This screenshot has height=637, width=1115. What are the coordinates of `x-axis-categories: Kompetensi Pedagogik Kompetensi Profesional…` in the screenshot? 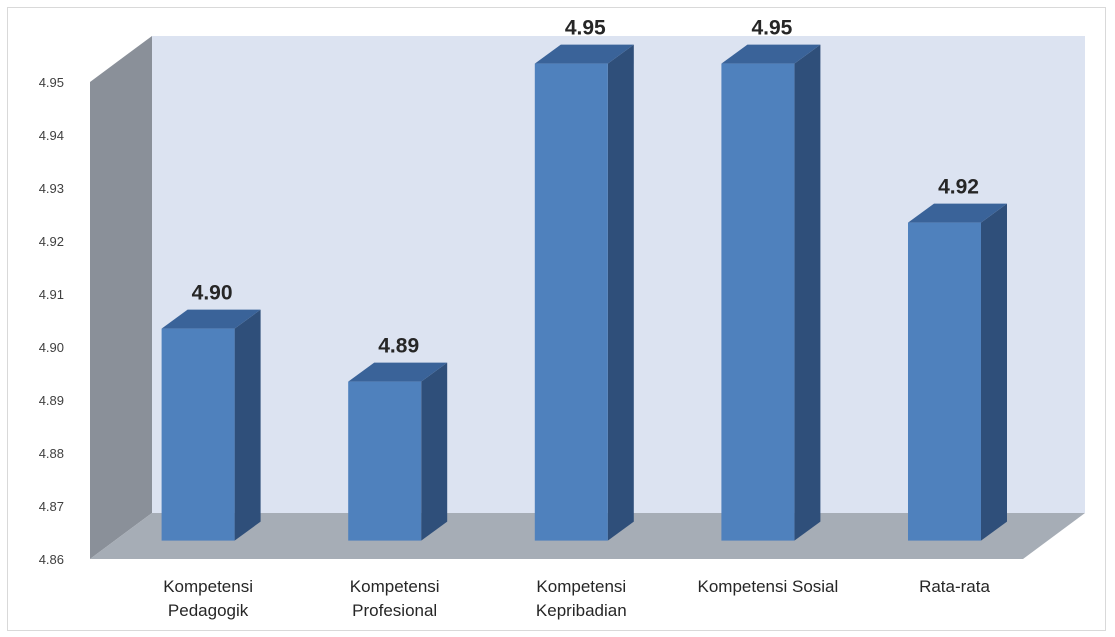 It's located at (576, 598).